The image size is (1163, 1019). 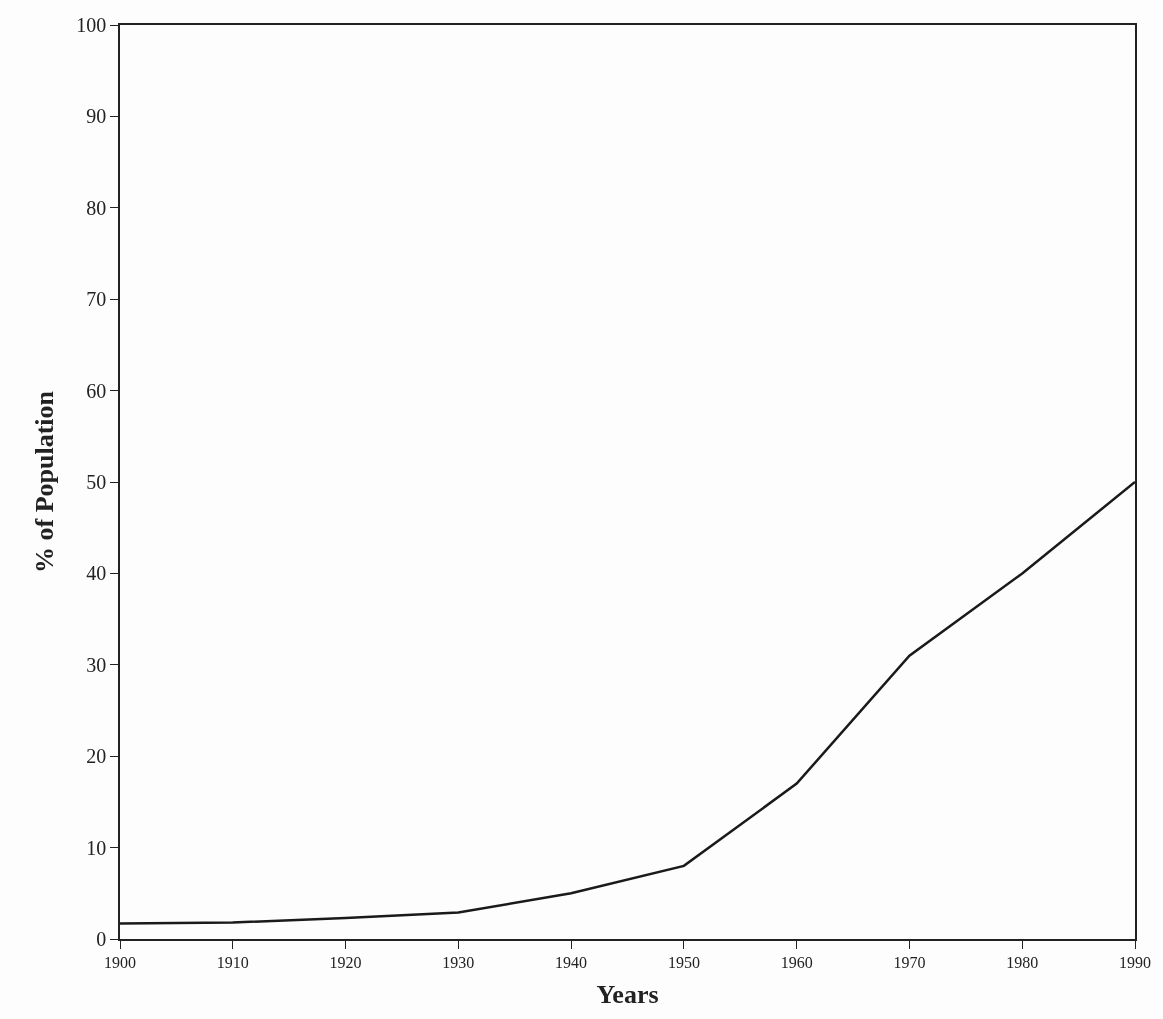 I want to click on x-tick-label: 1970, so click(x=909, y=962).